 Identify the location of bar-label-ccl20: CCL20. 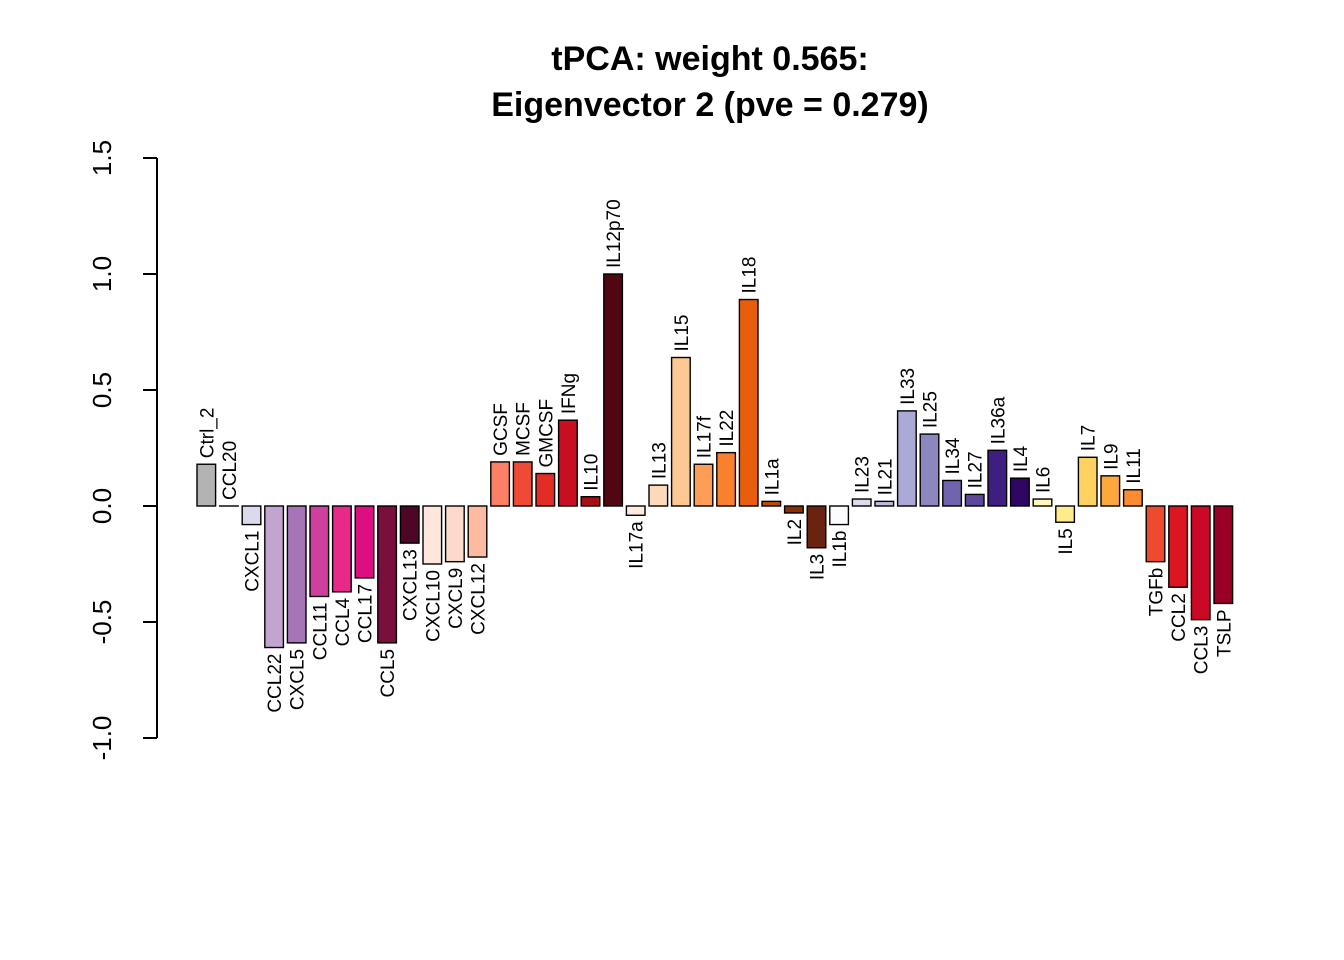
(230, 470).